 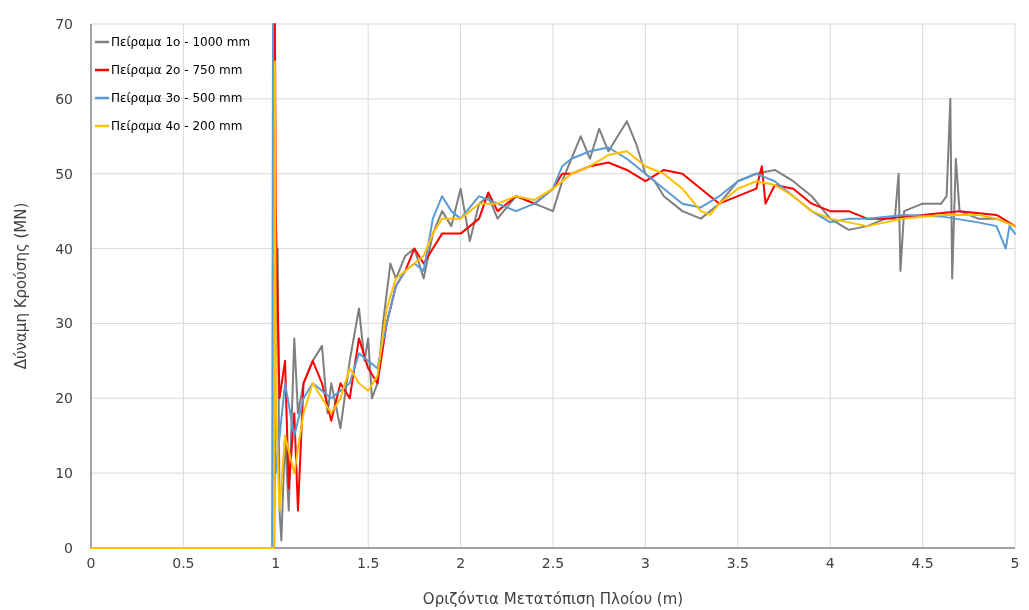 I want to click on x-axis-title: Οριζόντια Μετατόπιση Πλοίου (m), so click(x=553, y=599).